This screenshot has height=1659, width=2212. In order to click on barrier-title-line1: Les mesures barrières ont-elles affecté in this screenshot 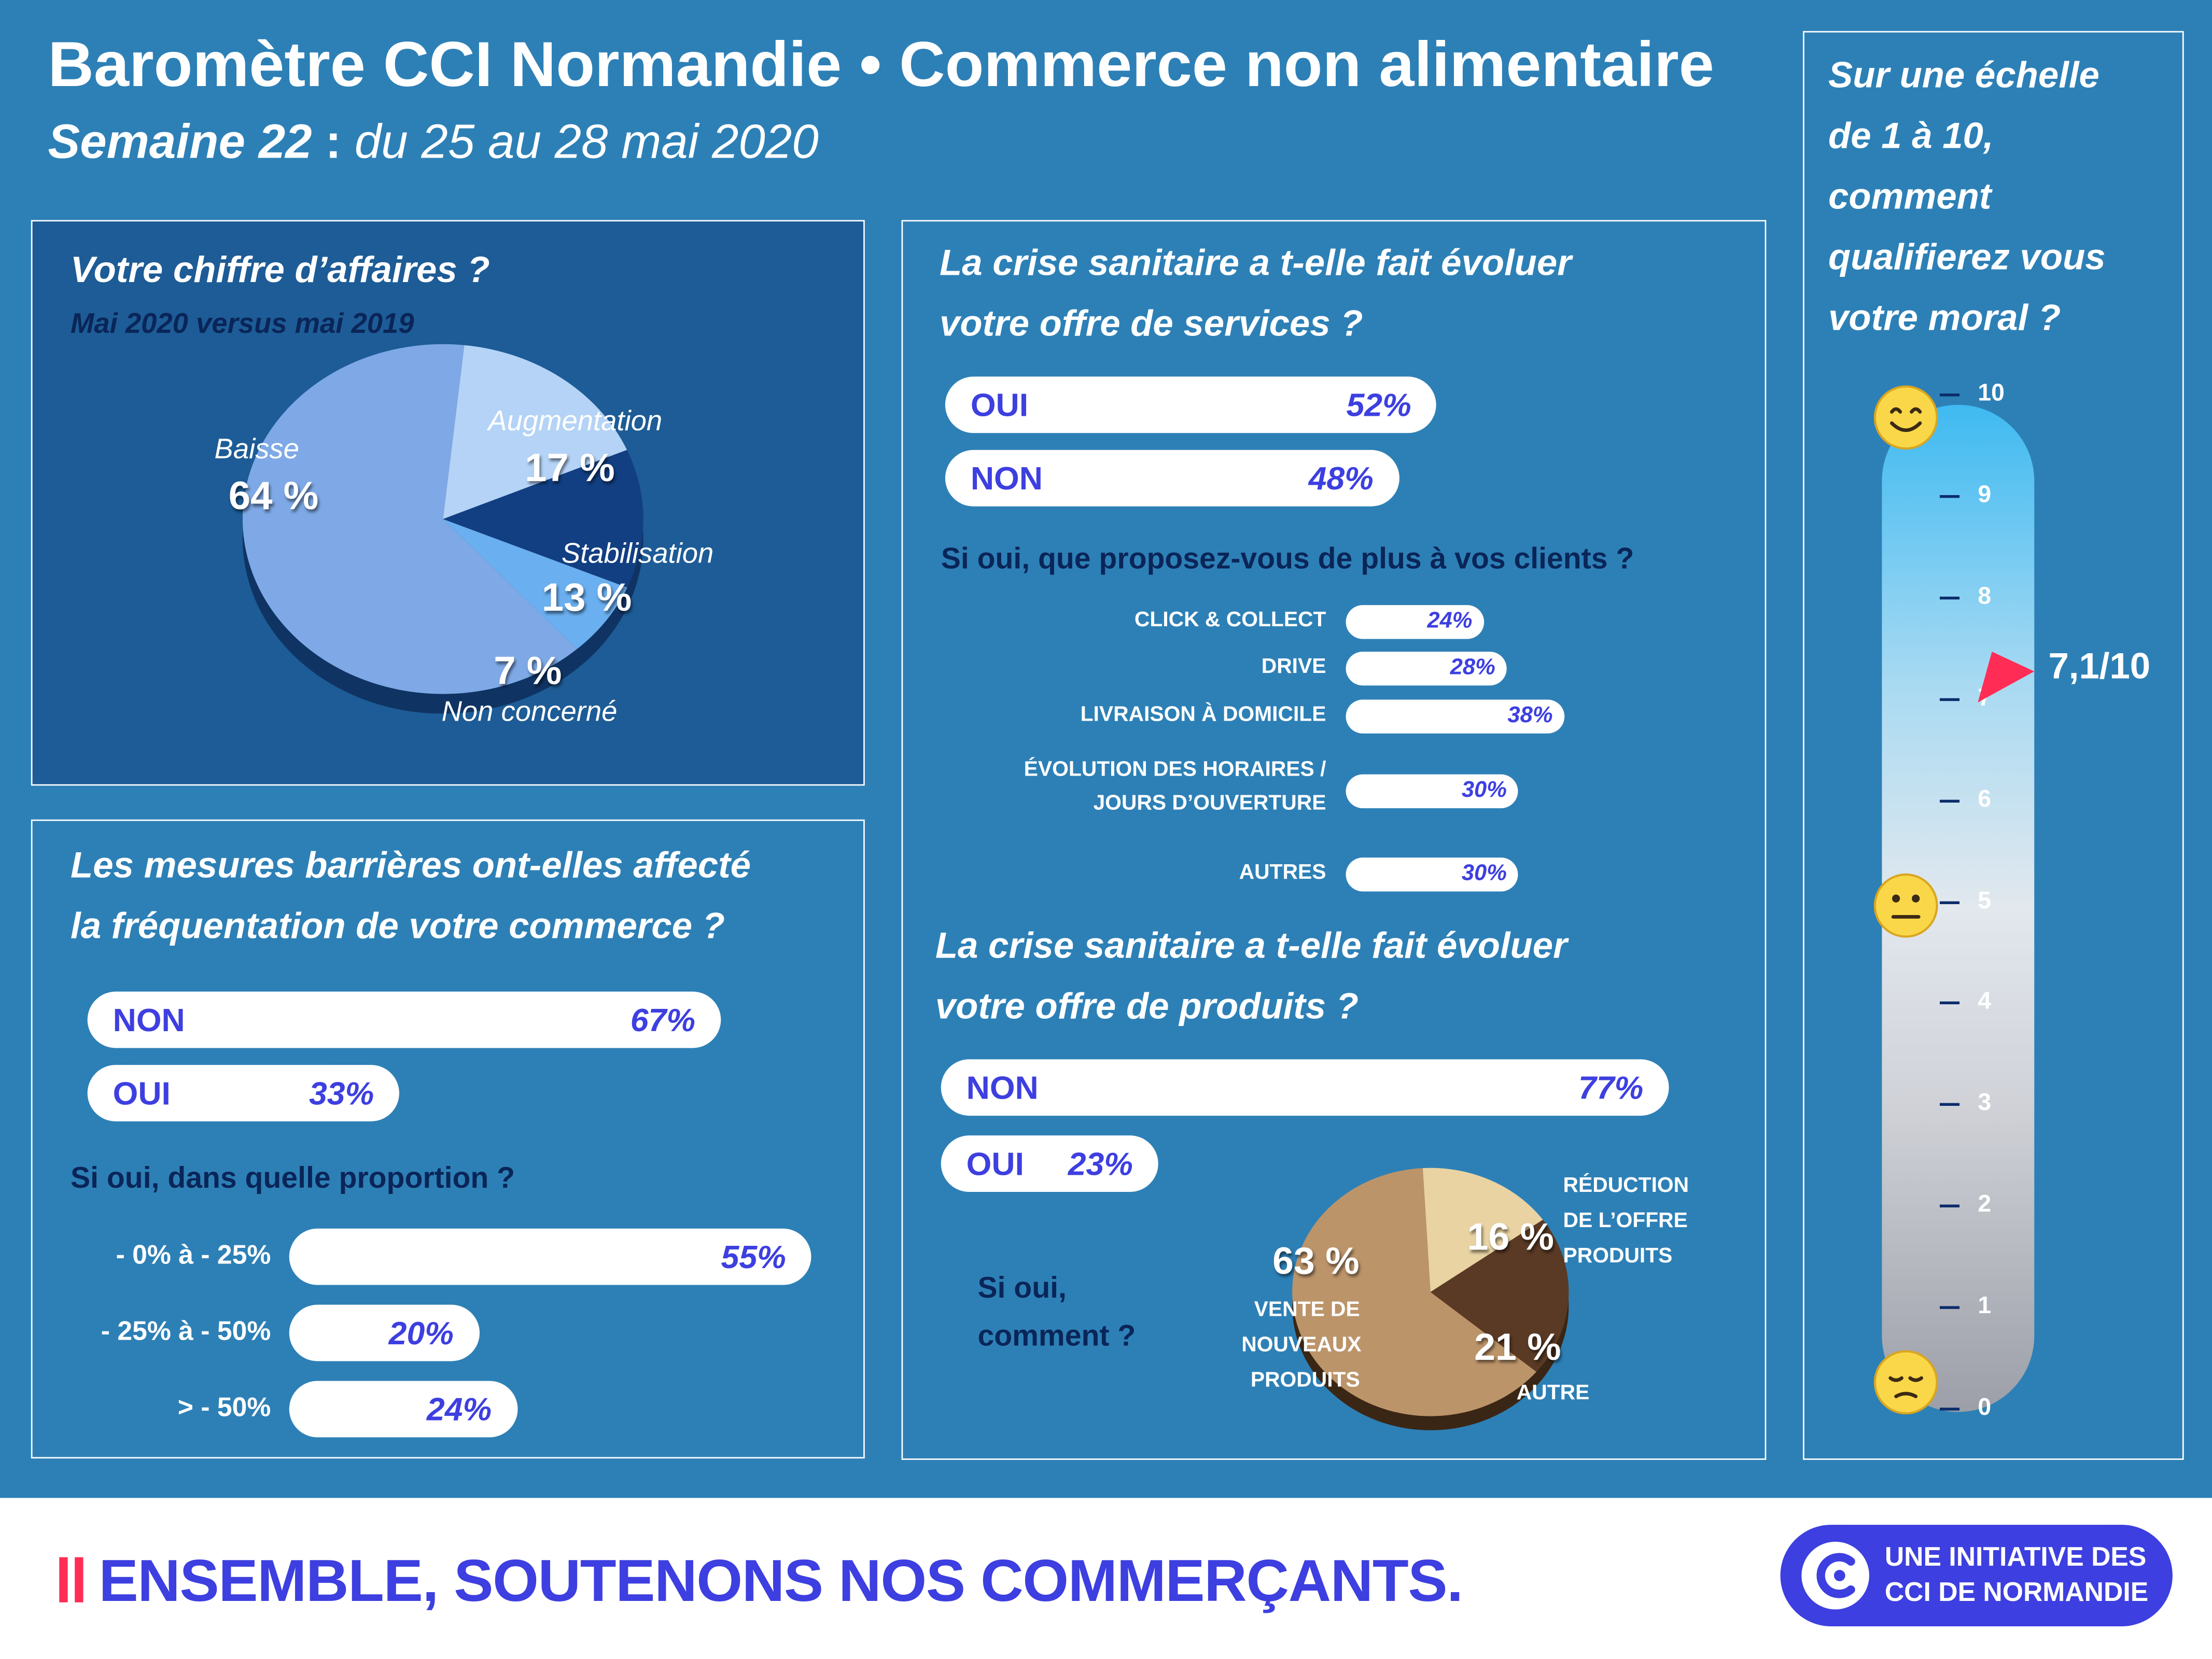, I will do `click(411, 864)`.